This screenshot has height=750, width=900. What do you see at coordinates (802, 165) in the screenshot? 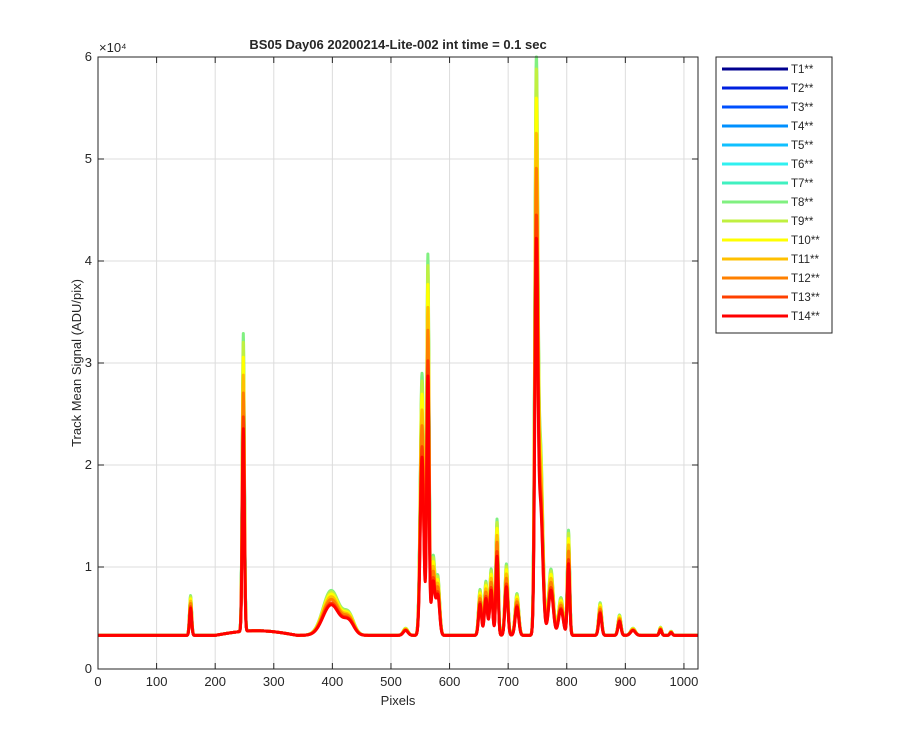
I see `legend-label: T6**` at bounding box center [802, 165].